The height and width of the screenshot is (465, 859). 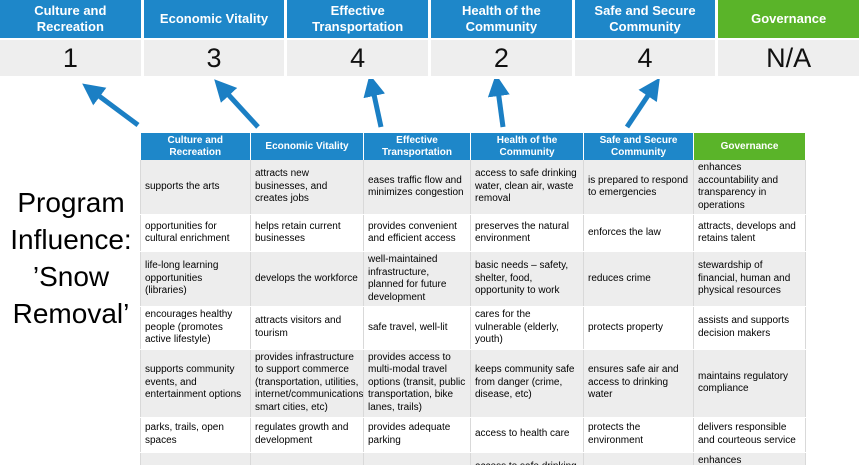 I want to click on matrix-cell: provides adequate parking, so click(x=417, y=435).